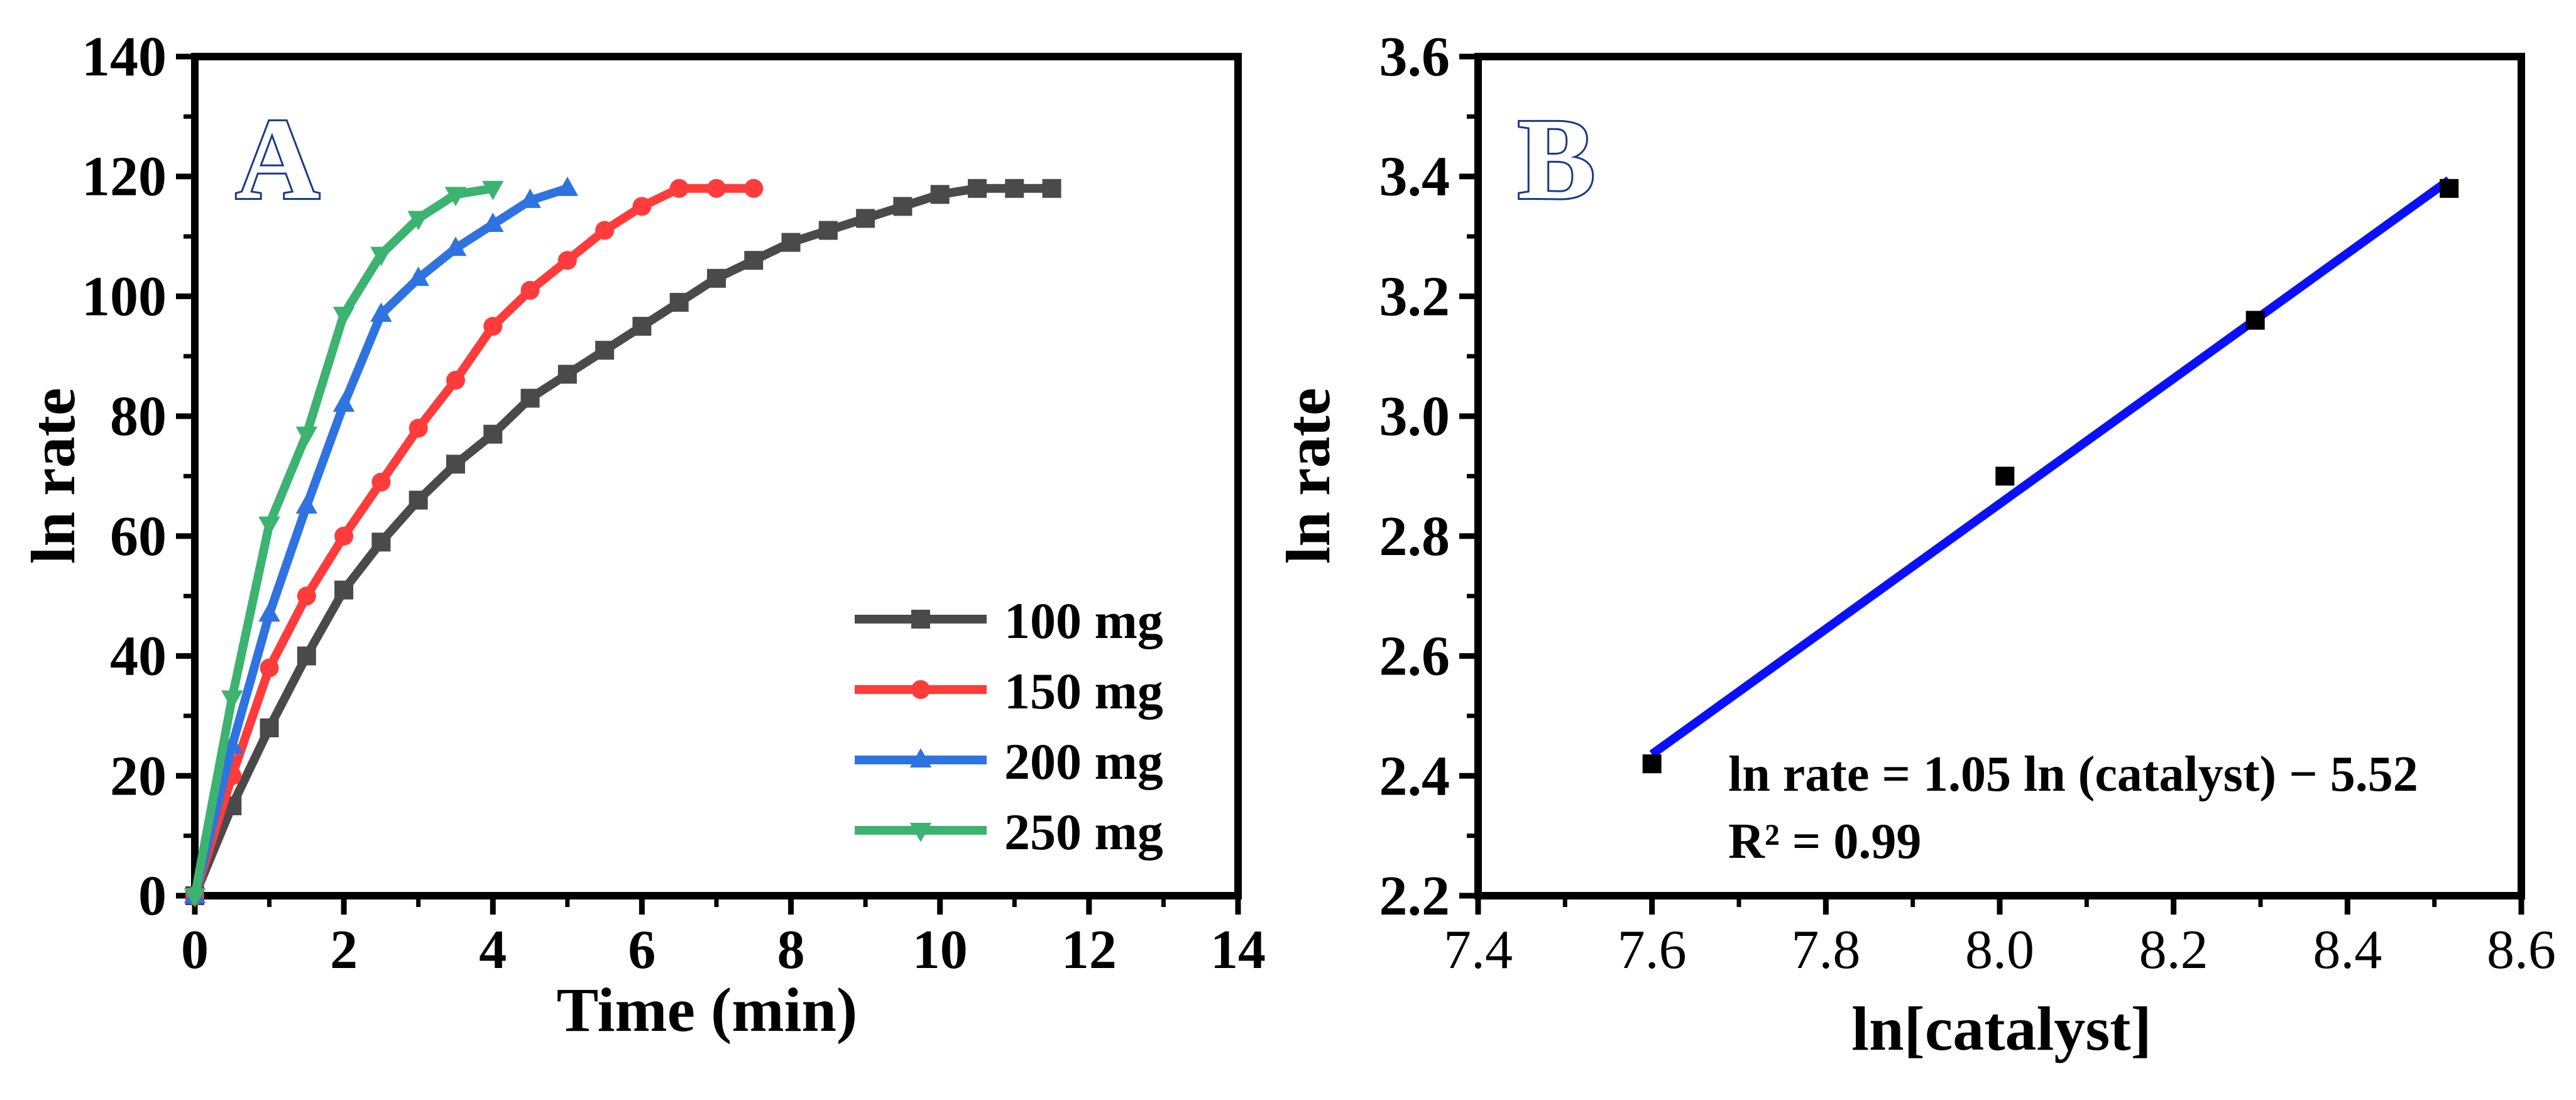 This screenshot has height=1100, width=2576. Describe the element at coordinates (1083, 832) in the screenshot. I see `legend-label: 250 mg` at that location.